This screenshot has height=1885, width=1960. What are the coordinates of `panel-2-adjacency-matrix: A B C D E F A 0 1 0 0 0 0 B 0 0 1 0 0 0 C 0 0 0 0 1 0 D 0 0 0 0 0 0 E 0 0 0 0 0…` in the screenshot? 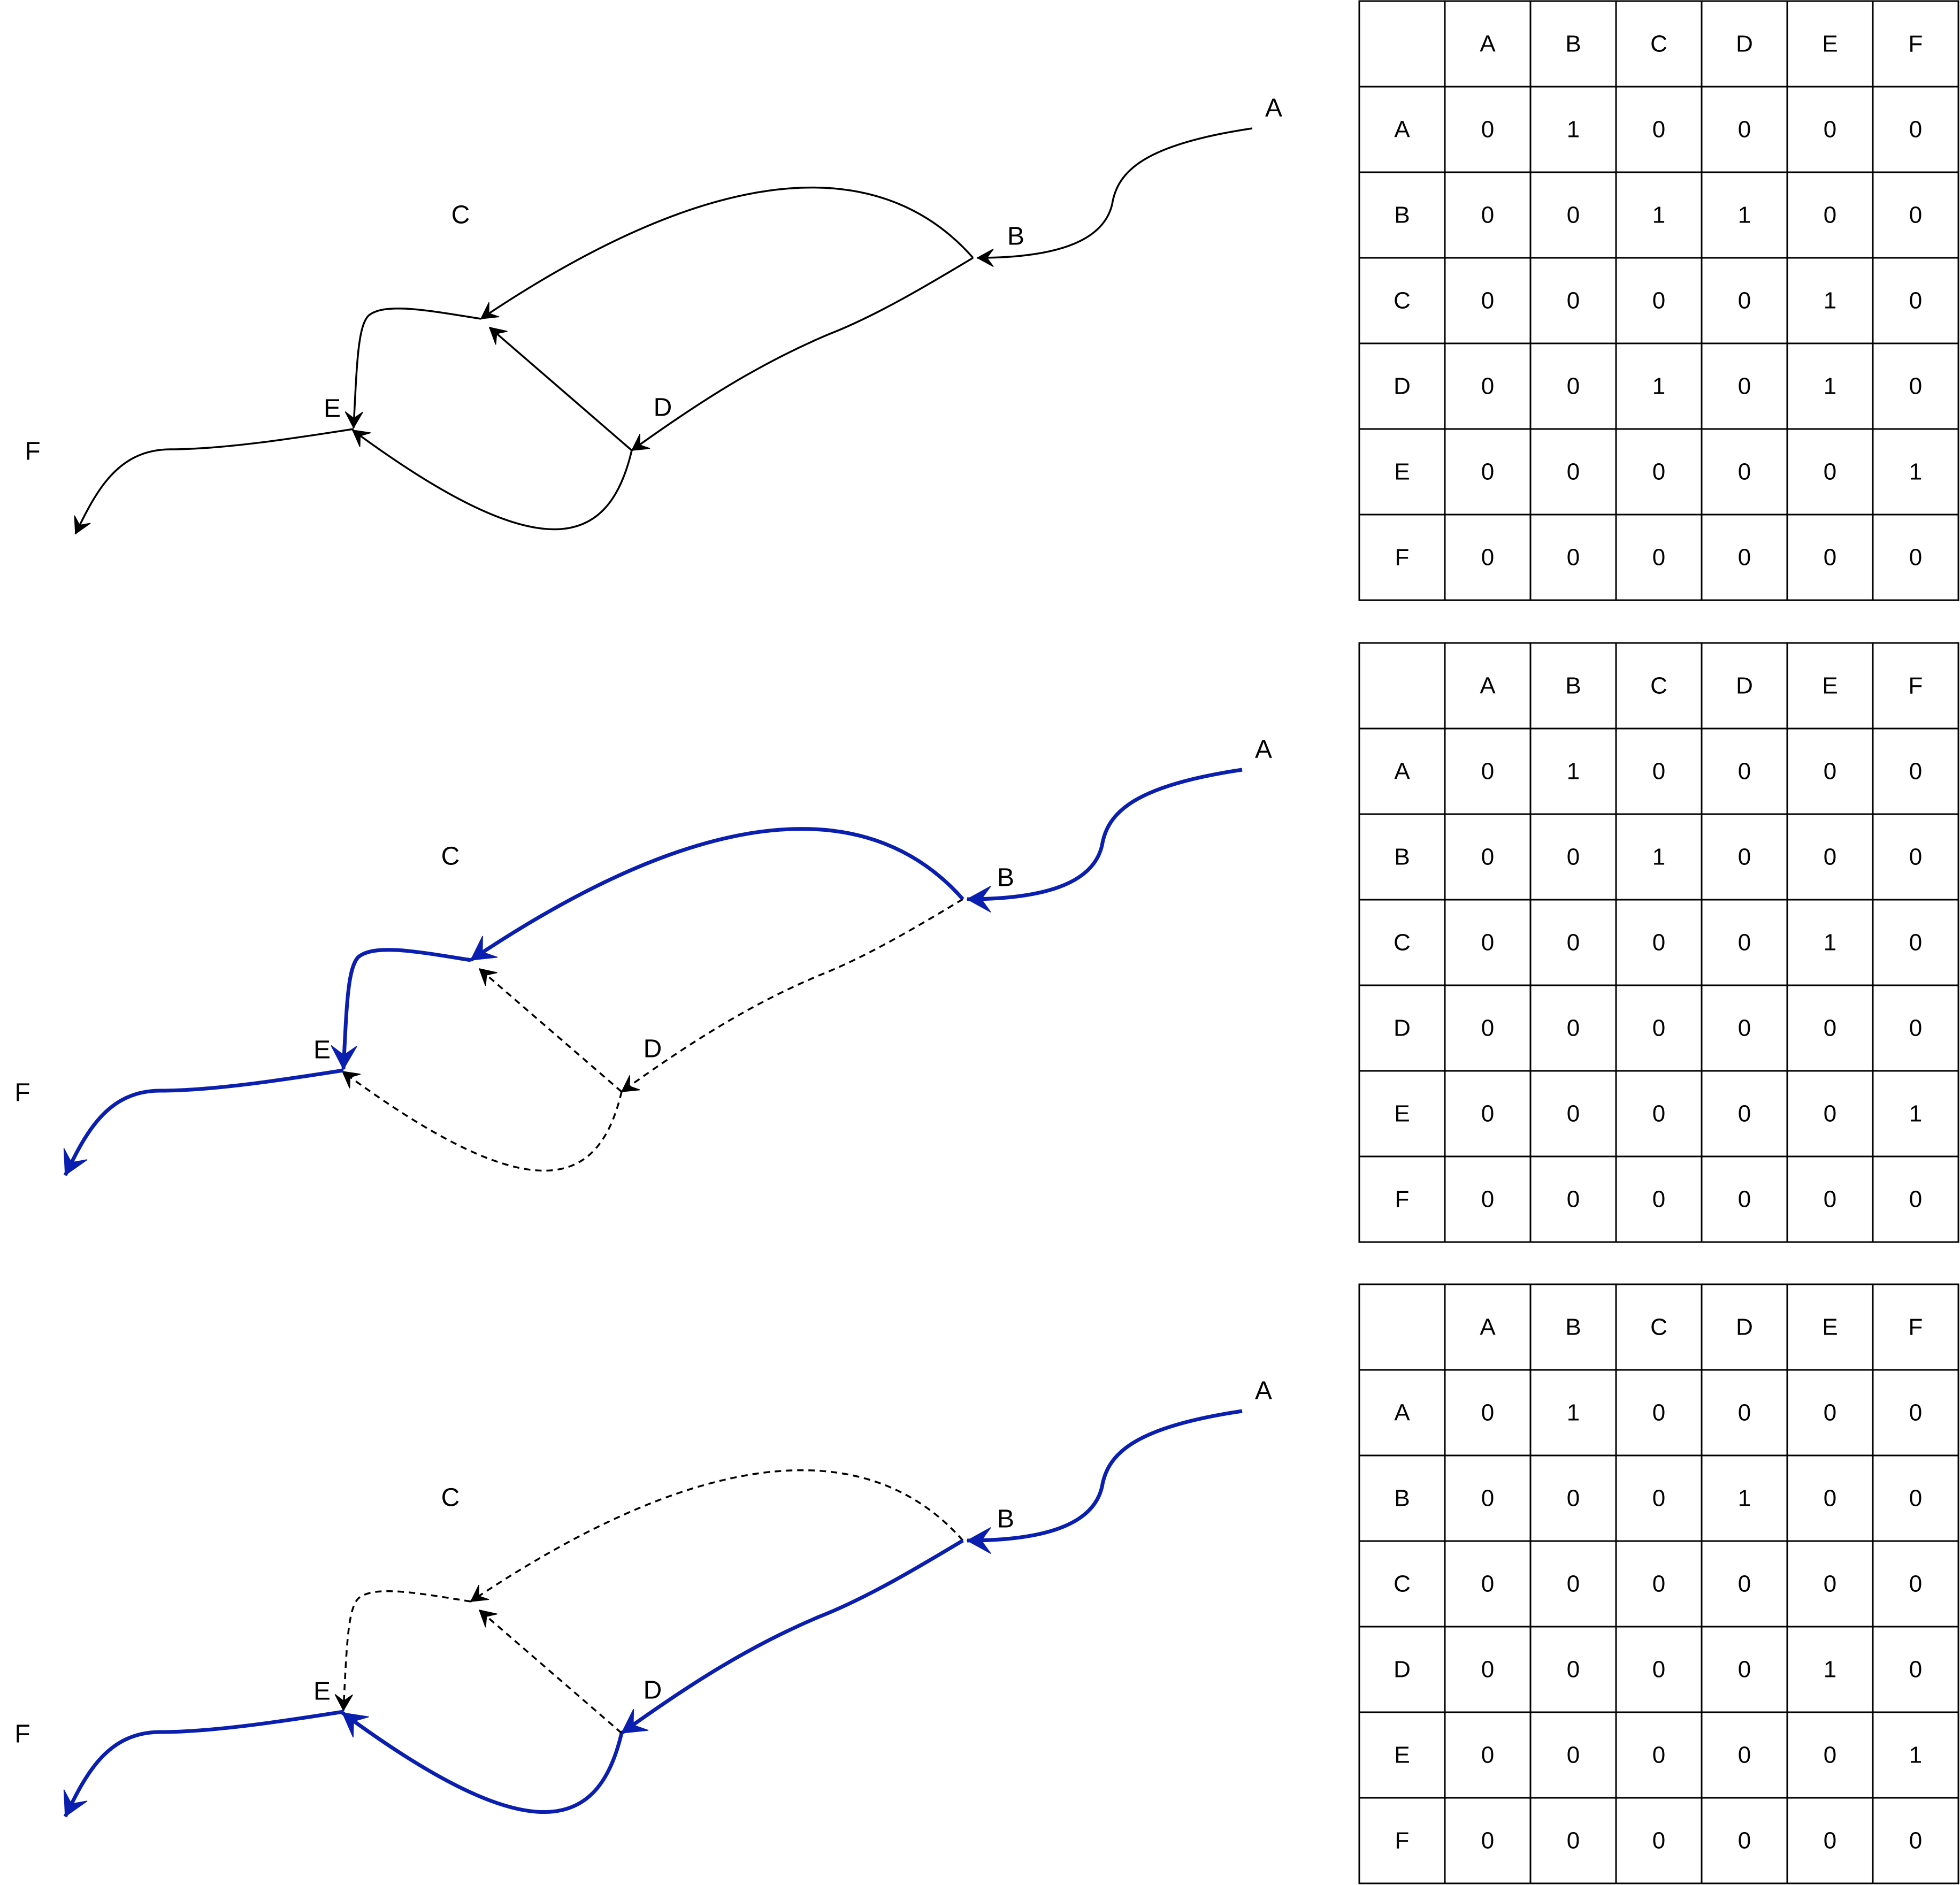 It's located at (1658, 942).